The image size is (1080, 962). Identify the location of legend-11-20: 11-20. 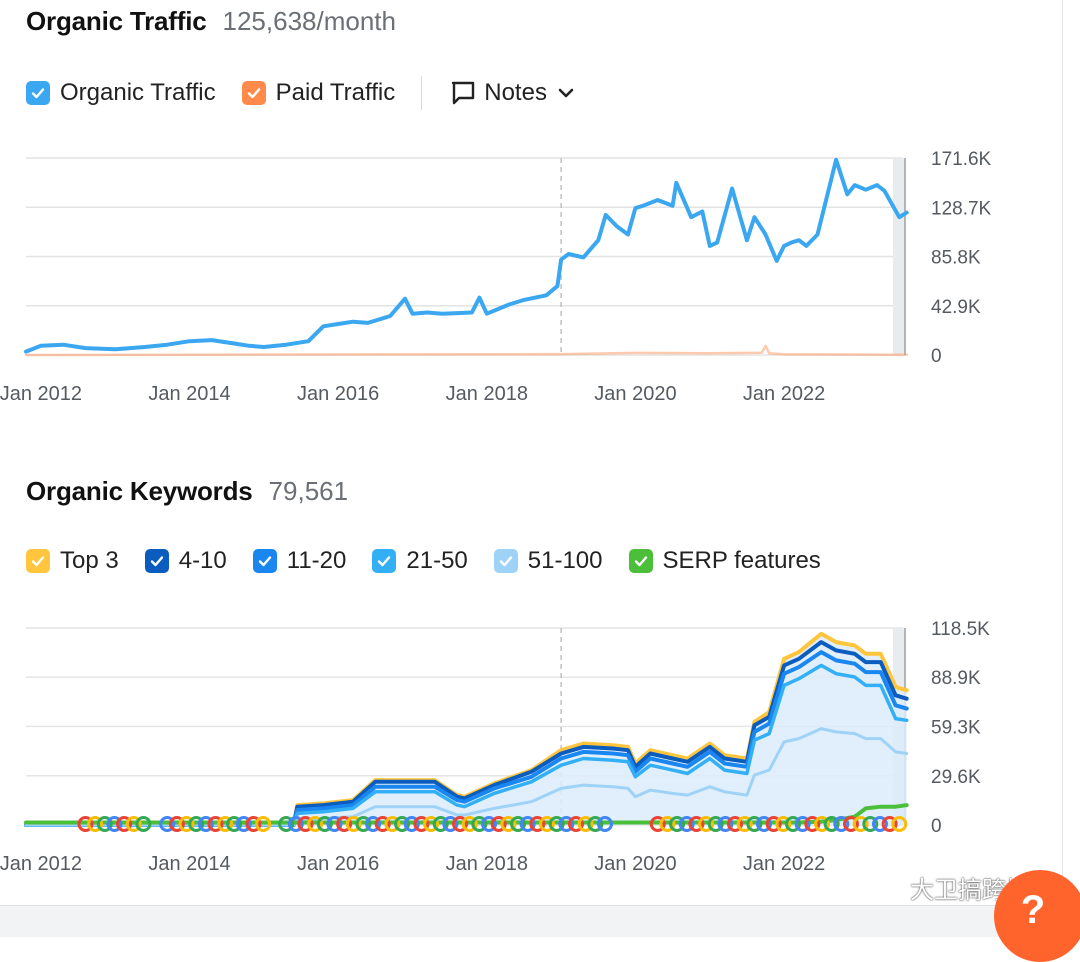
(299, 561).